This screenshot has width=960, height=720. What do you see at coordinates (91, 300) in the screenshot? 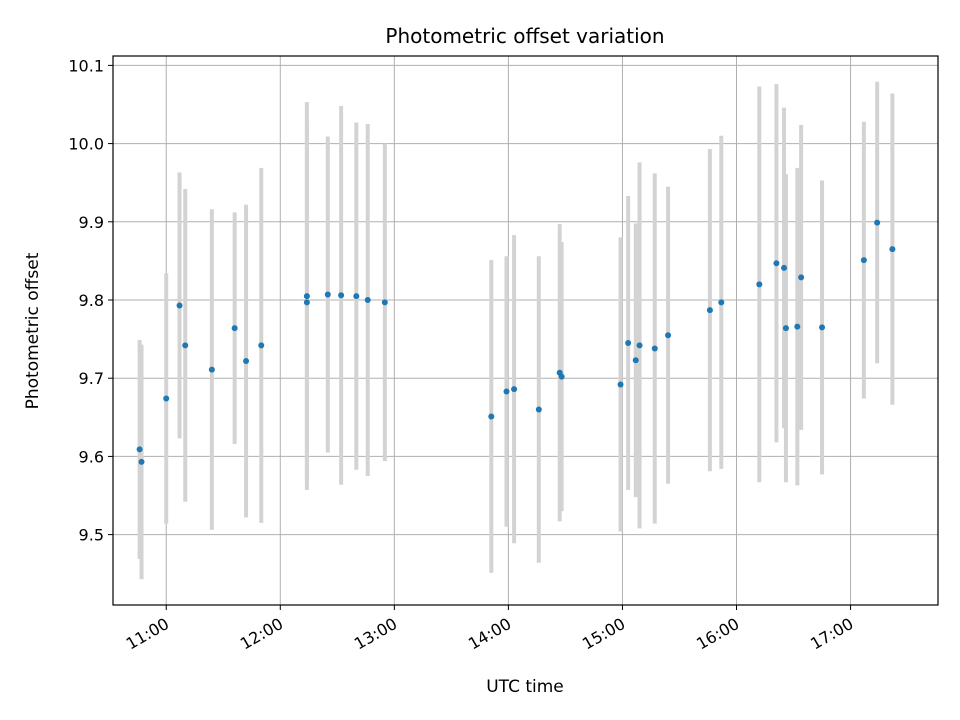
I see `y-tick-label: 9.8` at bounding box center [91, 300].